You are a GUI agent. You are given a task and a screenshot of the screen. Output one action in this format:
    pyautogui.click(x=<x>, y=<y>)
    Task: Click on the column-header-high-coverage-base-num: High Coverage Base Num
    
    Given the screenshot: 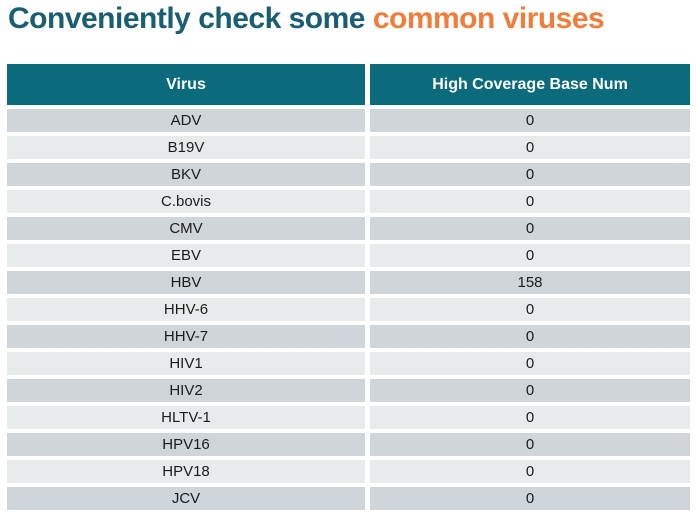 What is the action you would take?
    pyautogui.click(x=530, y=84)
    